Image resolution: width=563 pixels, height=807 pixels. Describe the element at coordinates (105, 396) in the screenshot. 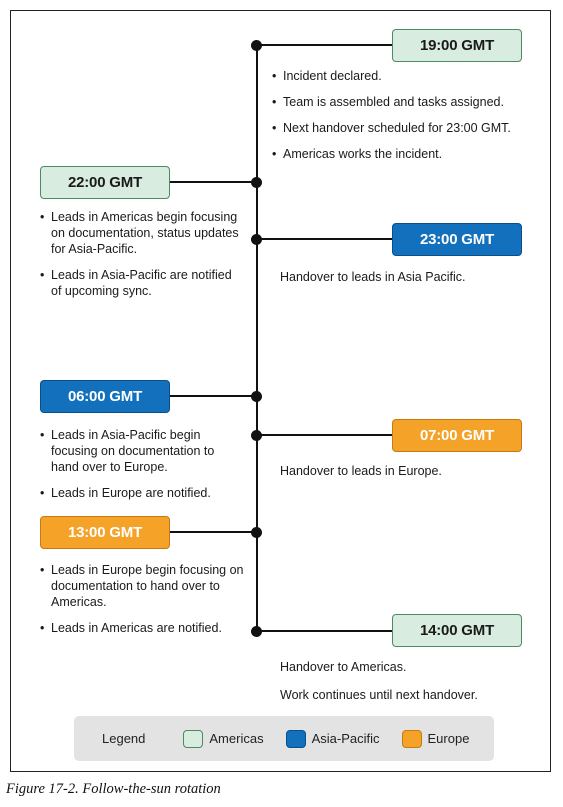

I see `time-box-0600: 06:00 GMT` at that location.